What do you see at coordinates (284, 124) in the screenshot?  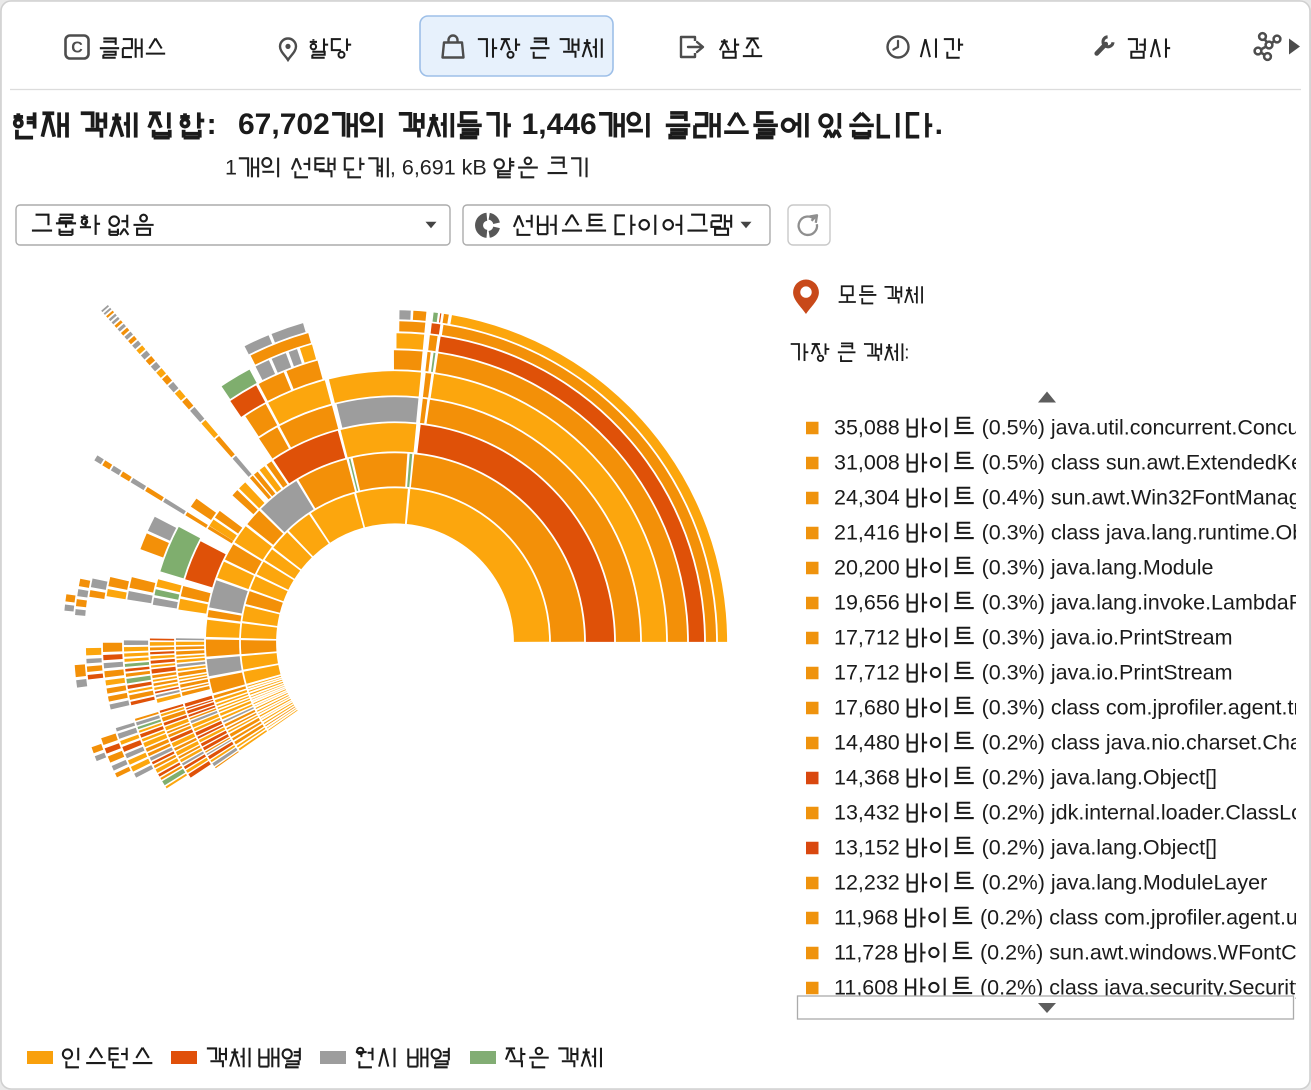 I see `svg-text: 67,702` at bounding box center [284, 124].